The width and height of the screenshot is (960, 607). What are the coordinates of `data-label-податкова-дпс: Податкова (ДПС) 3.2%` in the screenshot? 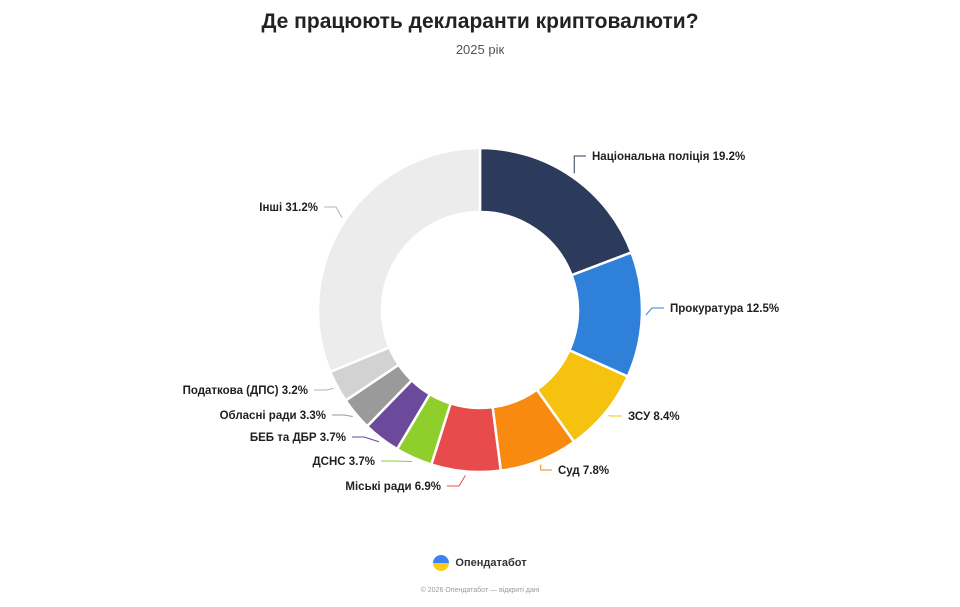 It's located at (245, 391).